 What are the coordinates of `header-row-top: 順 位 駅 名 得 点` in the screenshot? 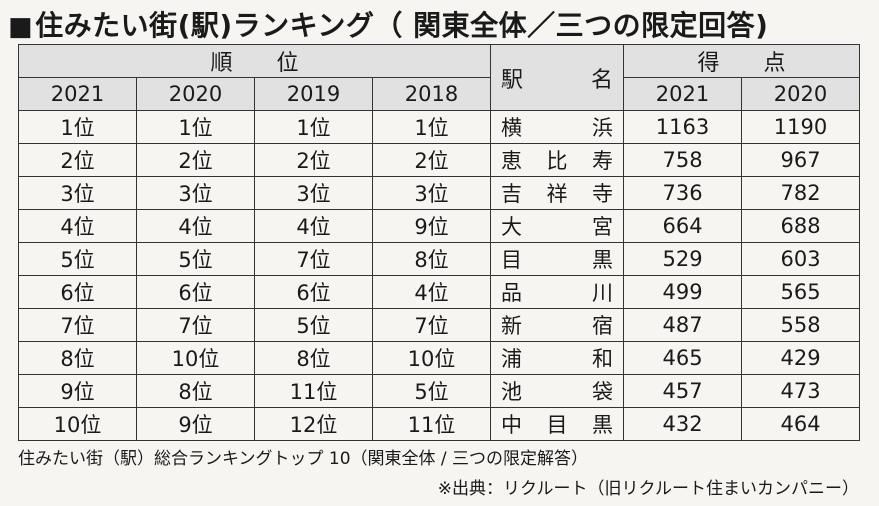 It's located at (439, 77).